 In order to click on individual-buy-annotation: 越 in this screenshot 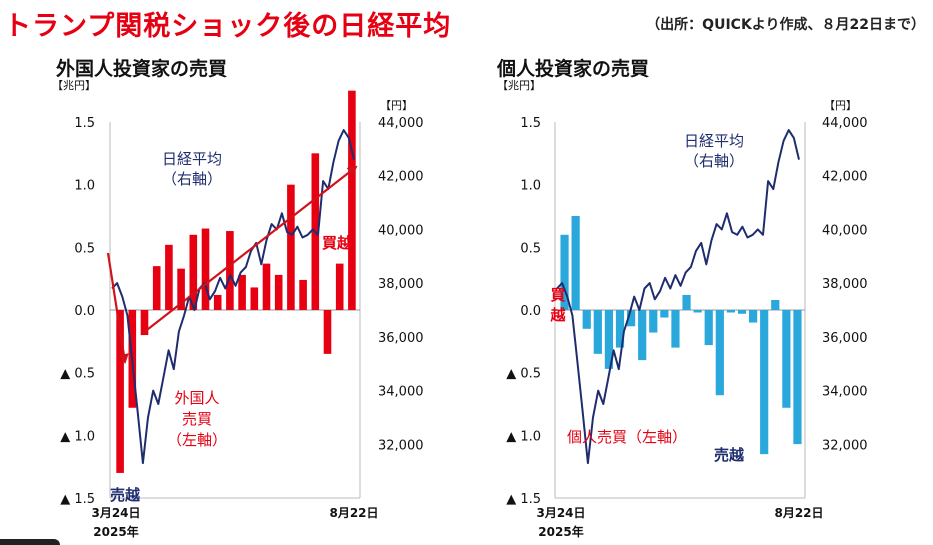, I will do `click(557, 315)`.